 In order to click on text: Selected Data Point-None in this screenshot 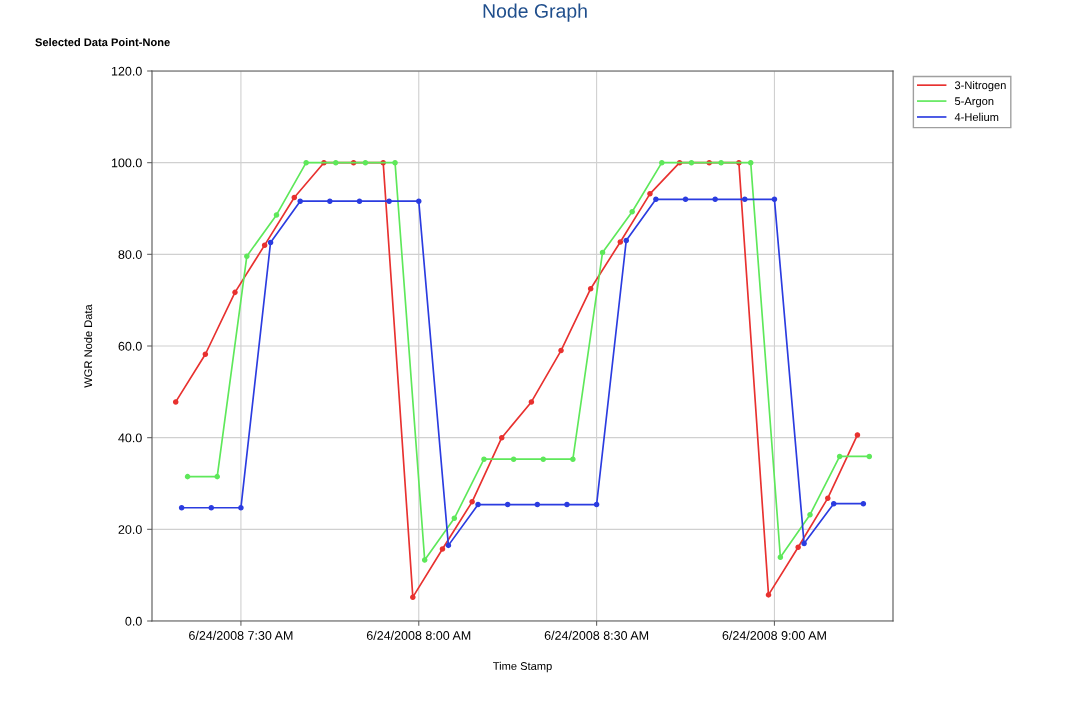, I will do `click(102, 42)`.